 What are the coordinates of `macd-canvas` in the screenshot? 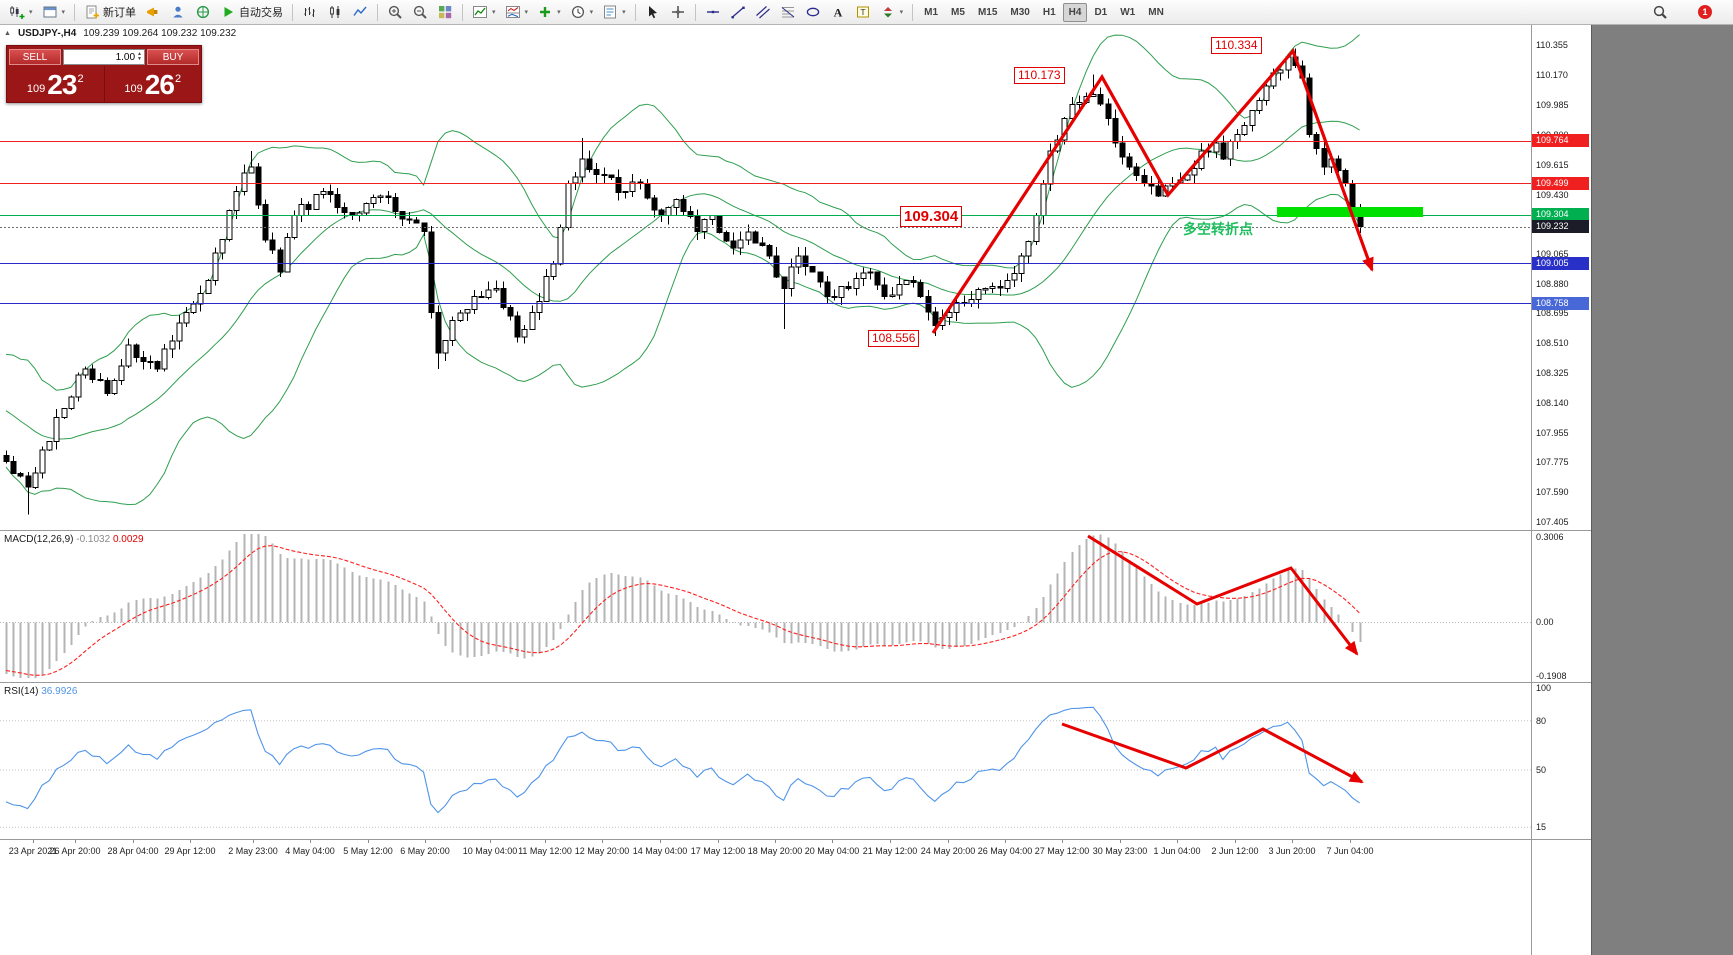 It's located at (765, 606).